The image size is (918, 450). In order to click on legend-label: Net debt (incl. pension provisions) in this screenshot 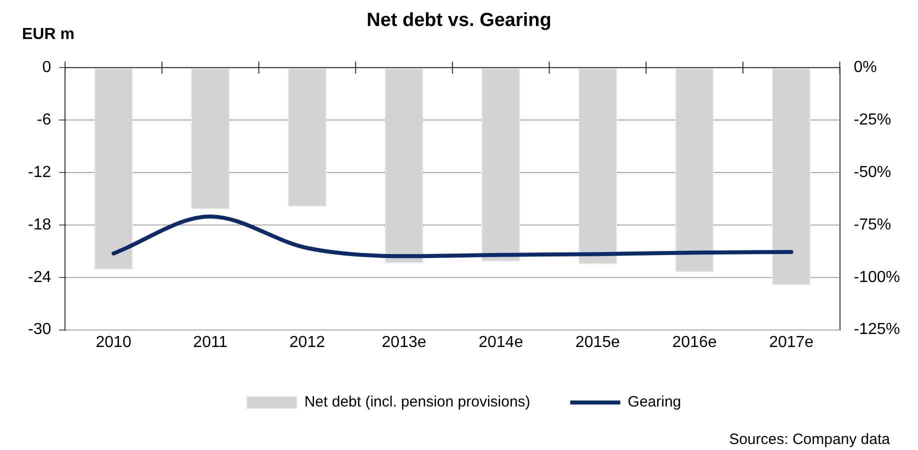, I will do `click(417, 402)`.